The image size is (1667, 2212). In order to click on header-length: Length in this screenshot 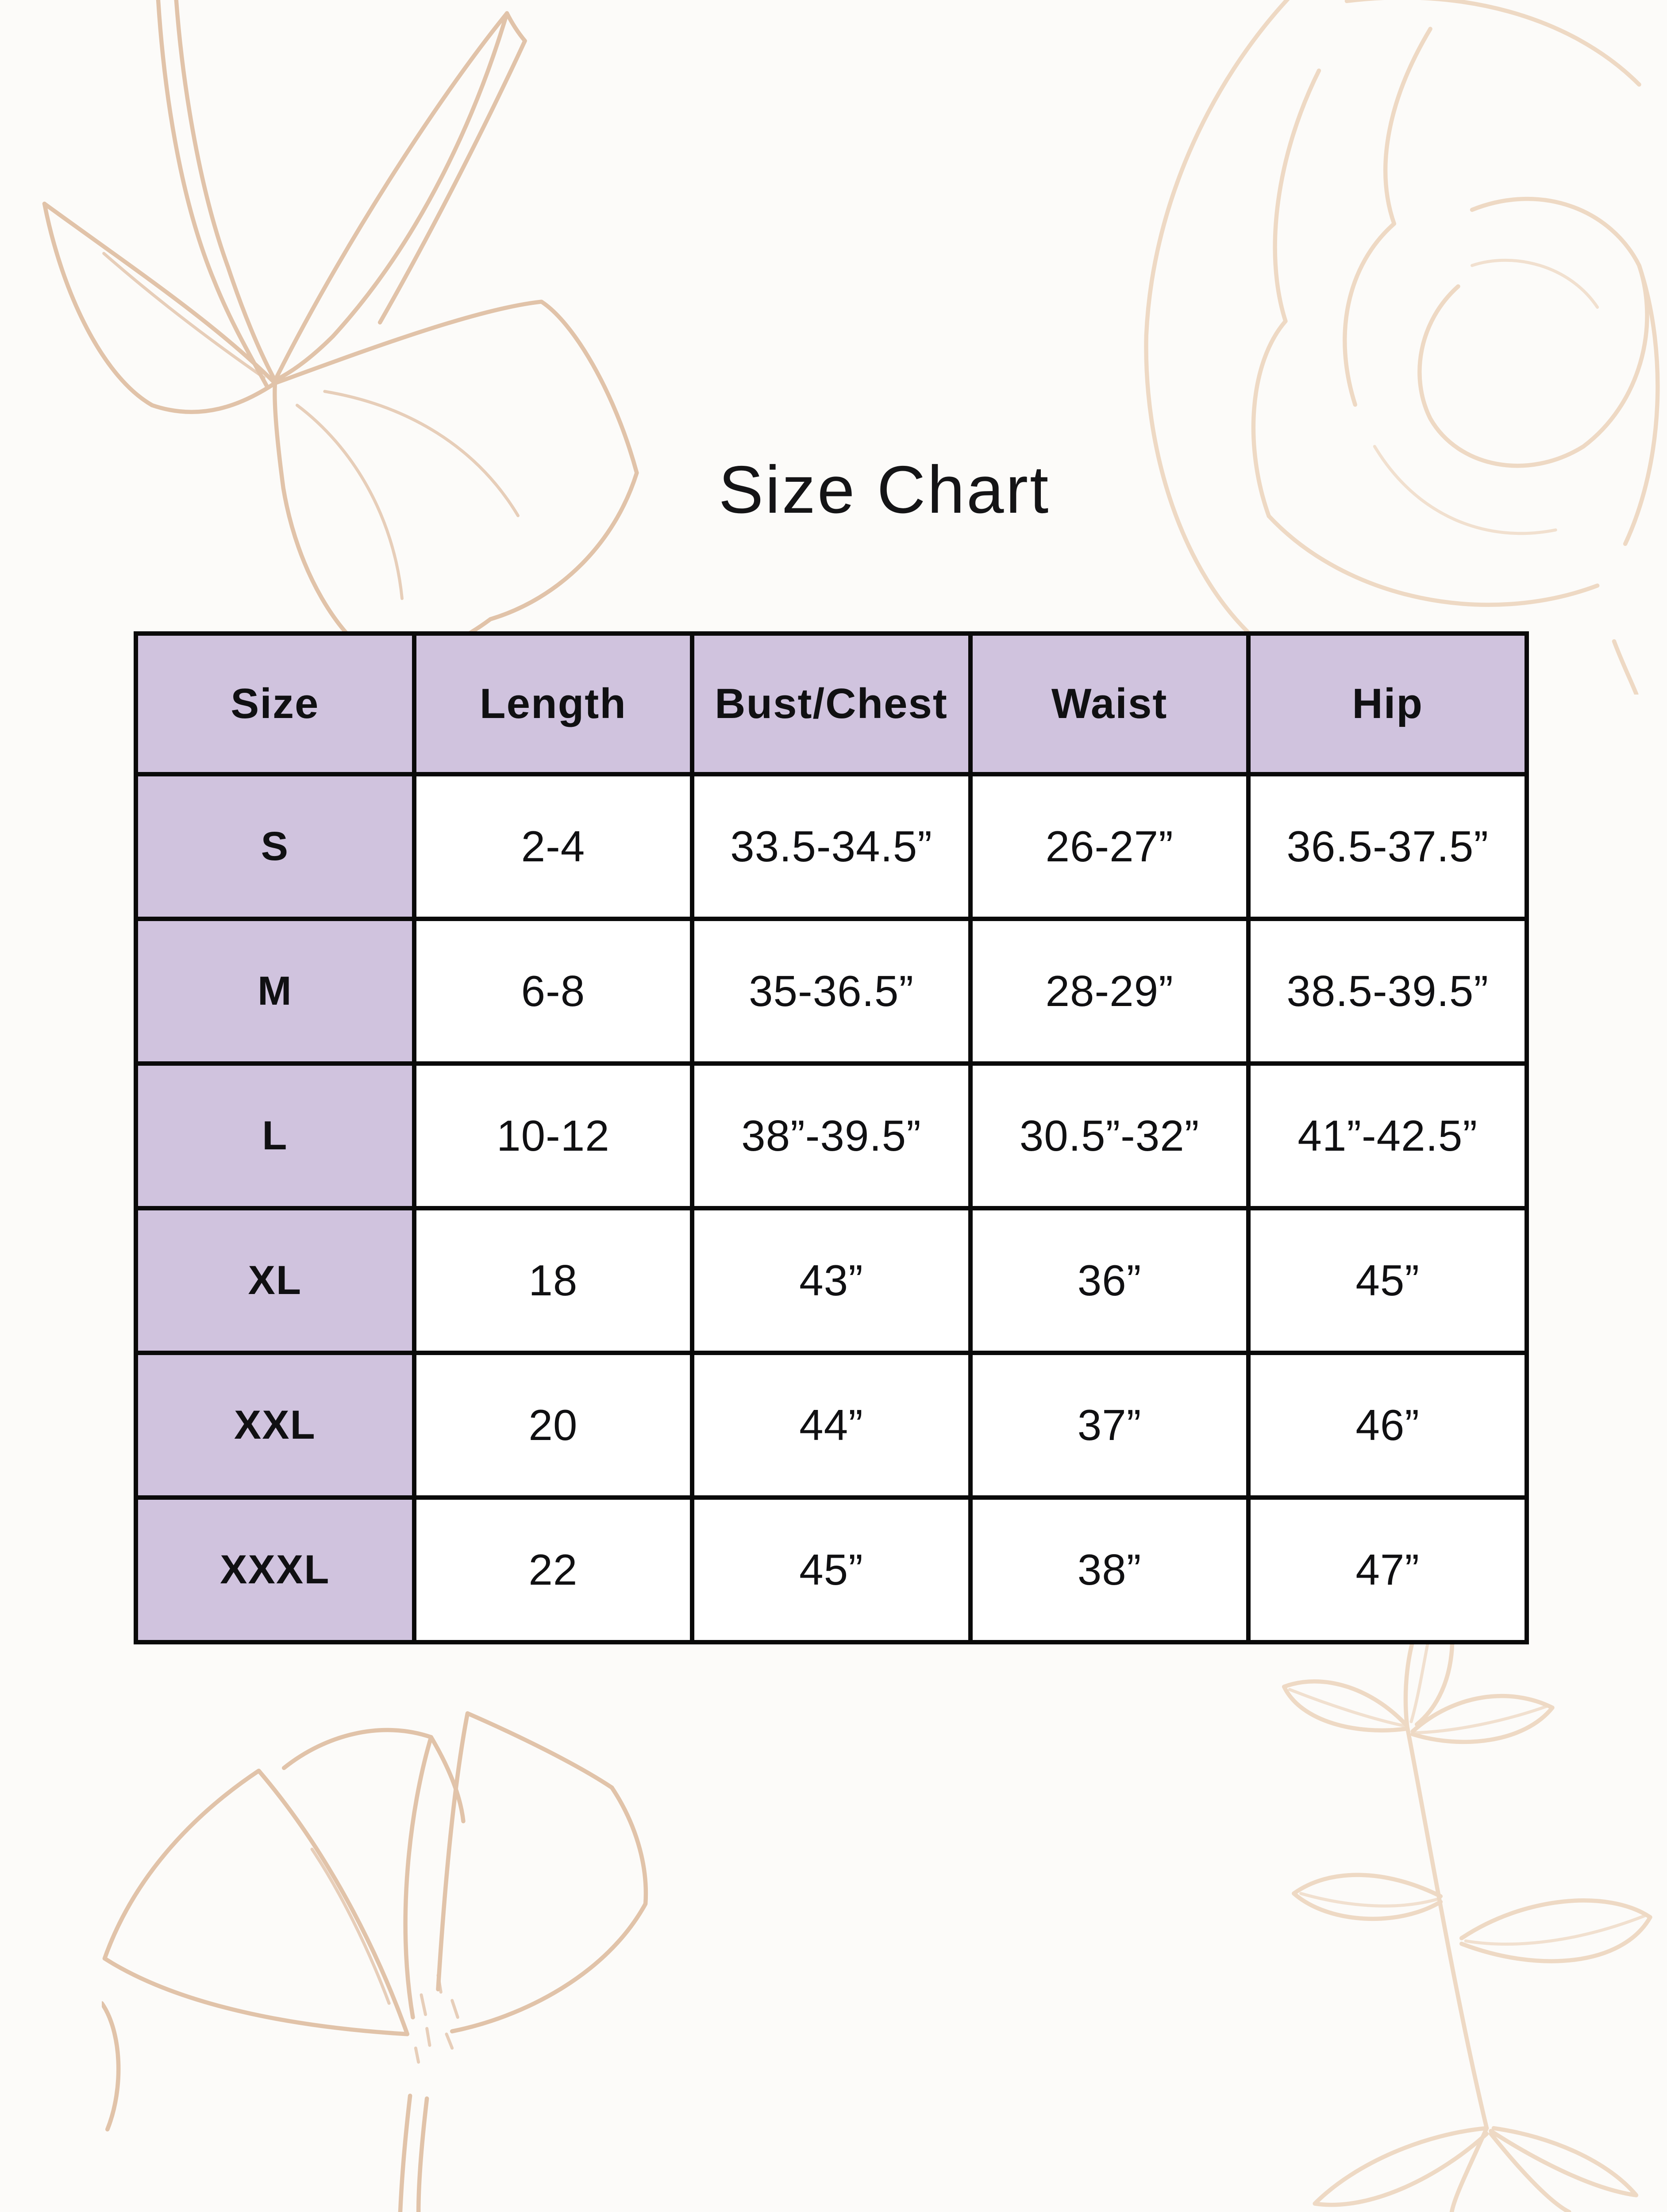, I will do `click(554, 704)`.